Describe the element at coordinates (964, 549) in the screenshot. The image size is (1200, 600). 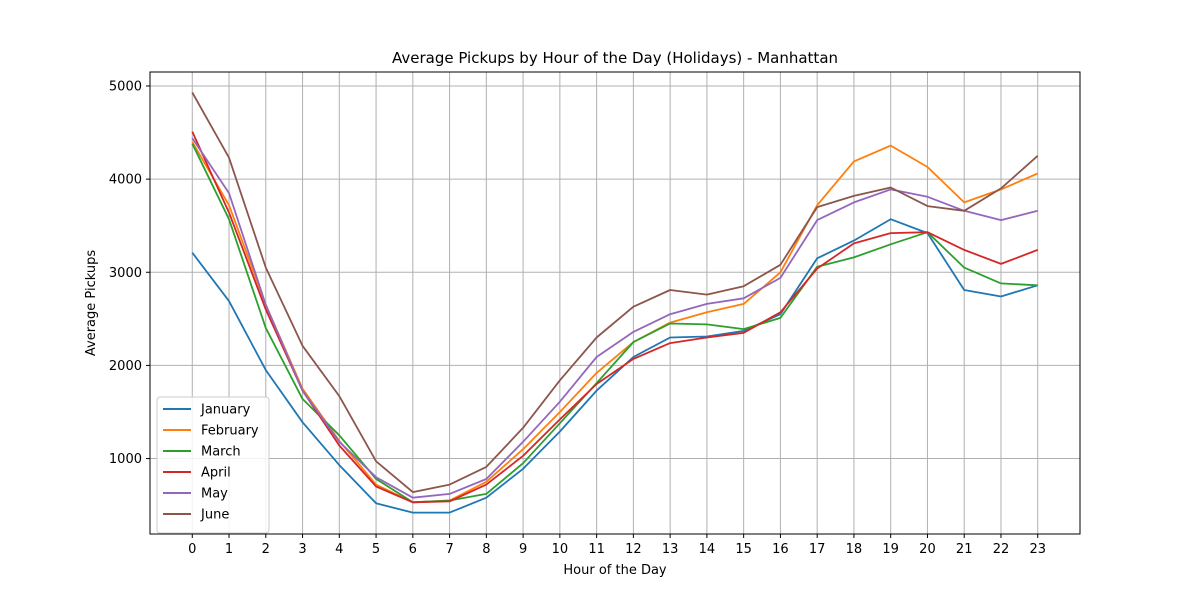
I see `x-tick-label: 21` at that location.